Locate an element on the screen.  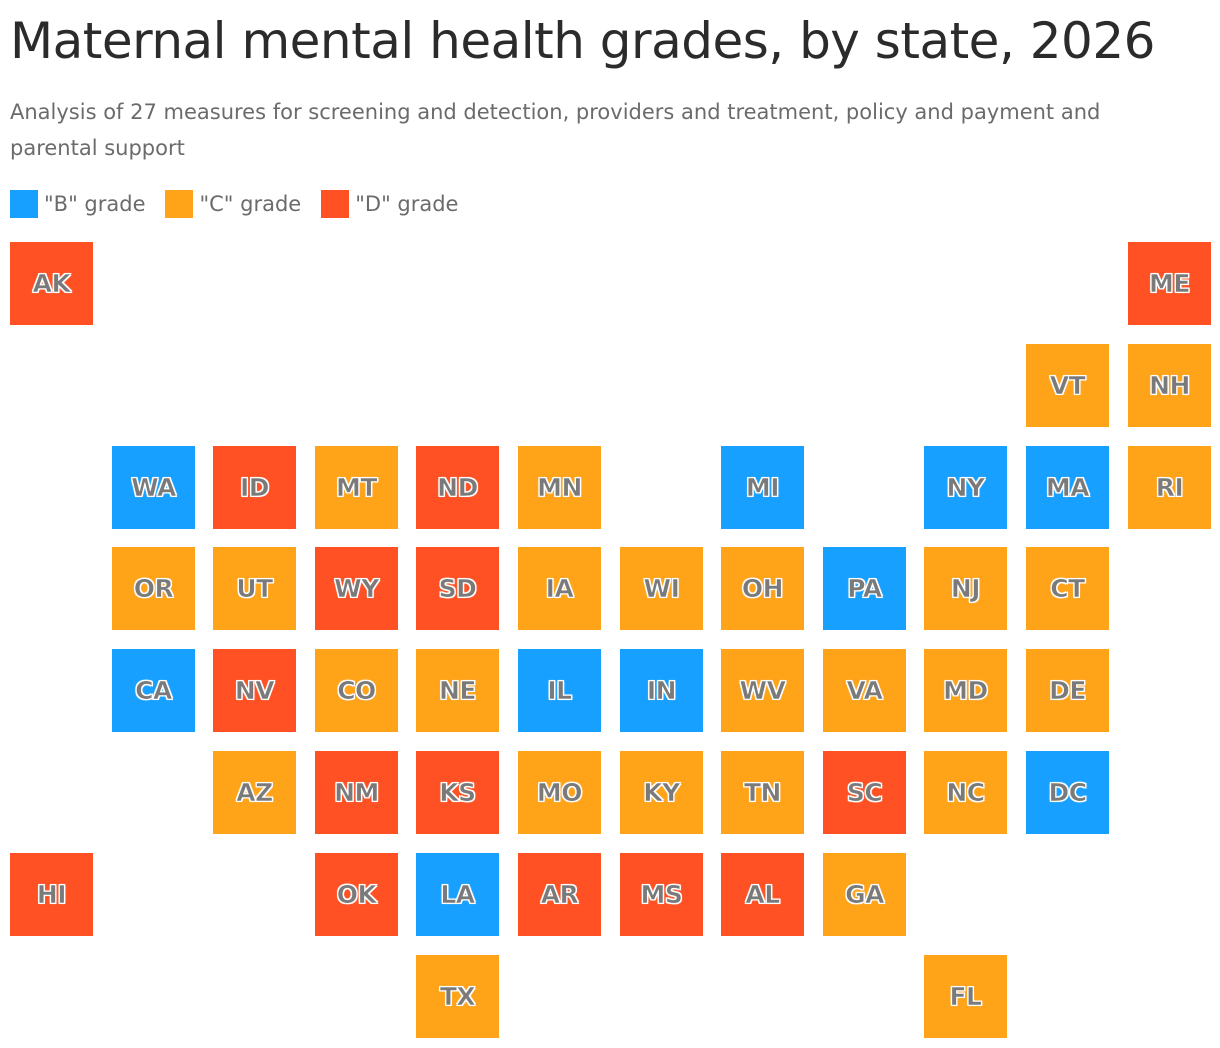
state-label: PA is located at coordinates (865, 589).